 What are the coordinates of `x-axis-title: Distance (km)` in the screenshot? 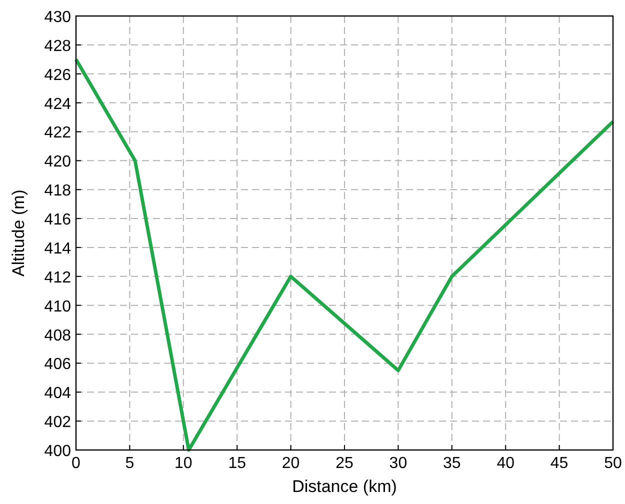 It's located at (344, 486).